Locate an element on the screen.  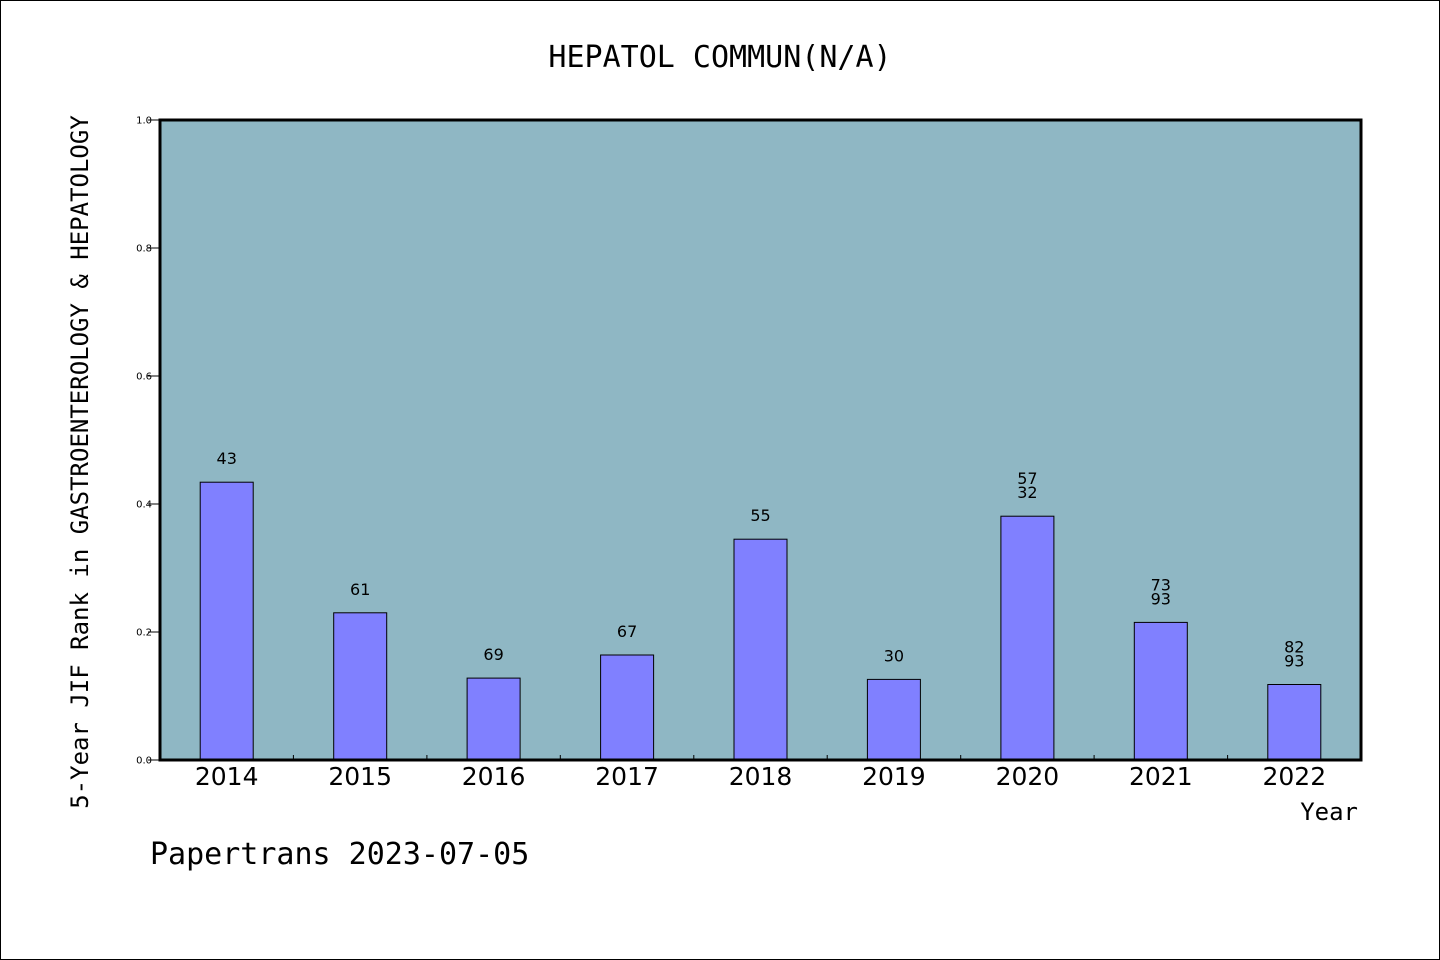
x-tick-label-2016: 2016 is located at coordinates (494, 776).